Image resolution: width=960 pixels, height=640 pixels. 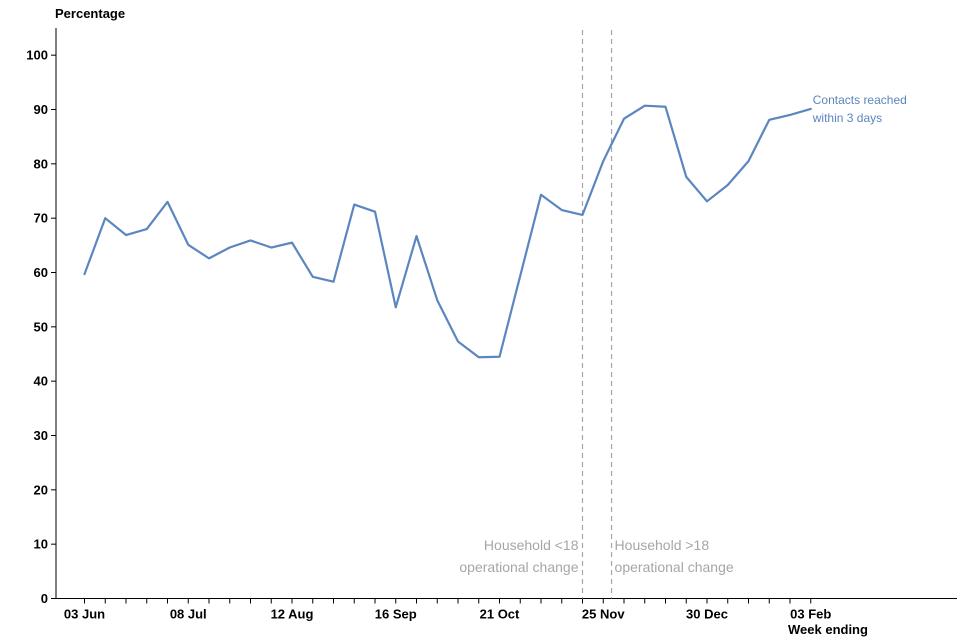 What do you see at coordinates (84, 614) in the screenshot?
I see `x-tick-label: 03 Jun` at bounding box center [84, 614].